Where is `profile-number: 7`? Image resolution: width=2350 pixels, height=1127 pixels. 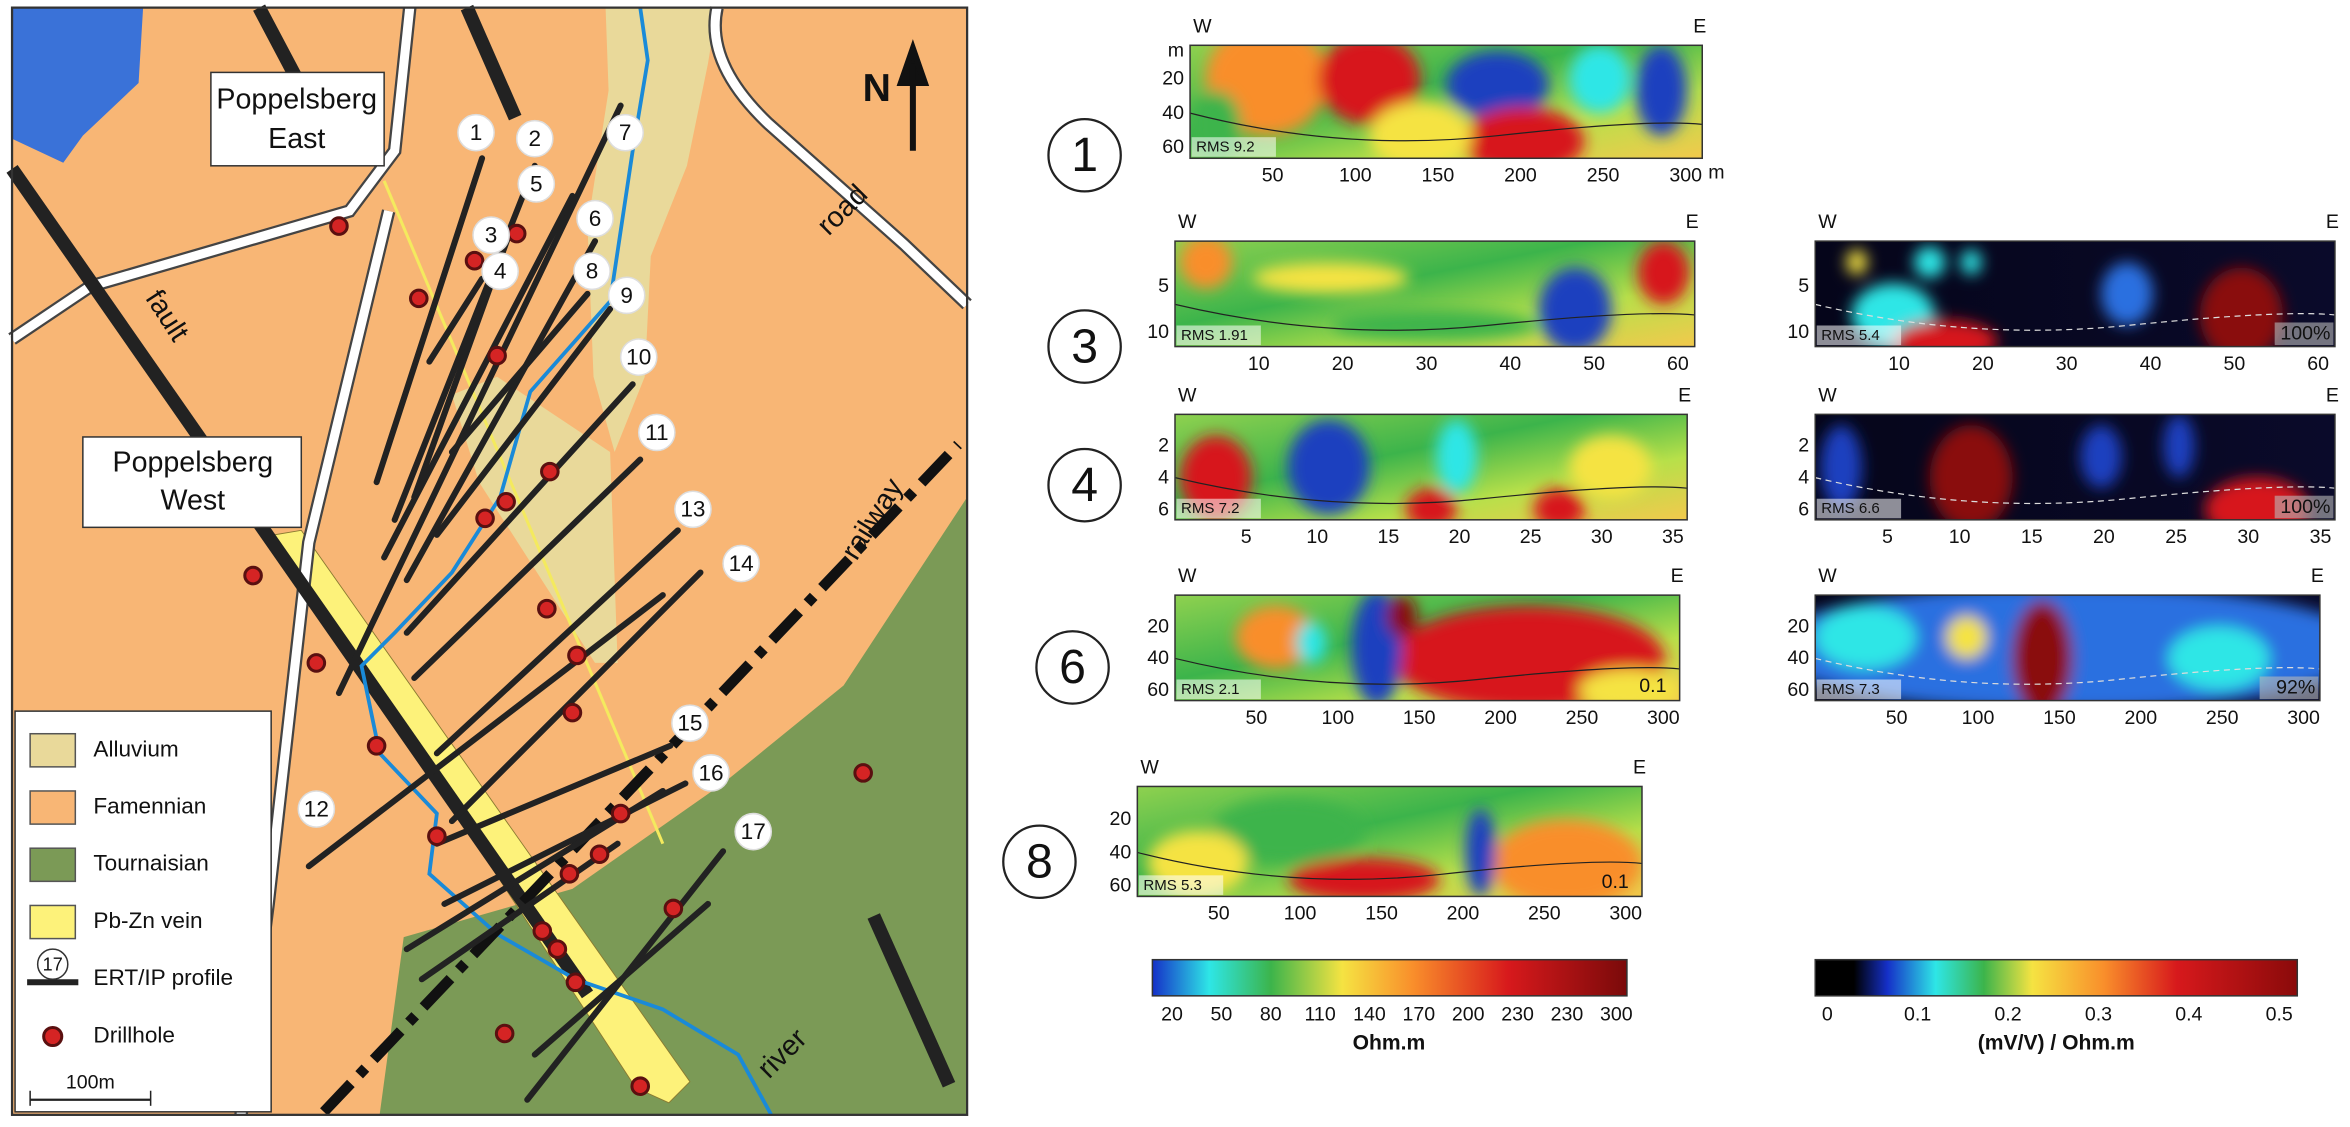
profile-number: 7 is located at coordinates (625, 132).